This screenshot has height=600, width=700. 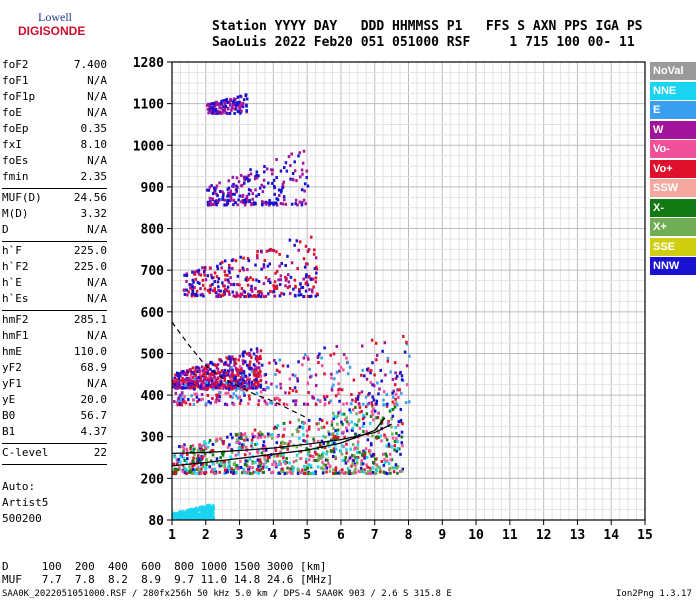 I want to click on artist-code: 500200, so click(x=22, y=518).